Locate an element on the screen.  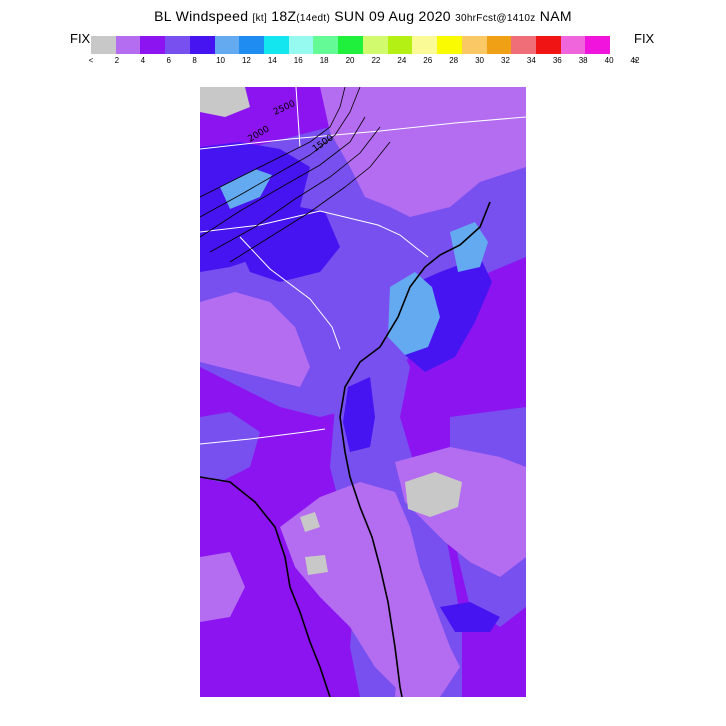
color-legend-bar is located at coordinates (363, 45).